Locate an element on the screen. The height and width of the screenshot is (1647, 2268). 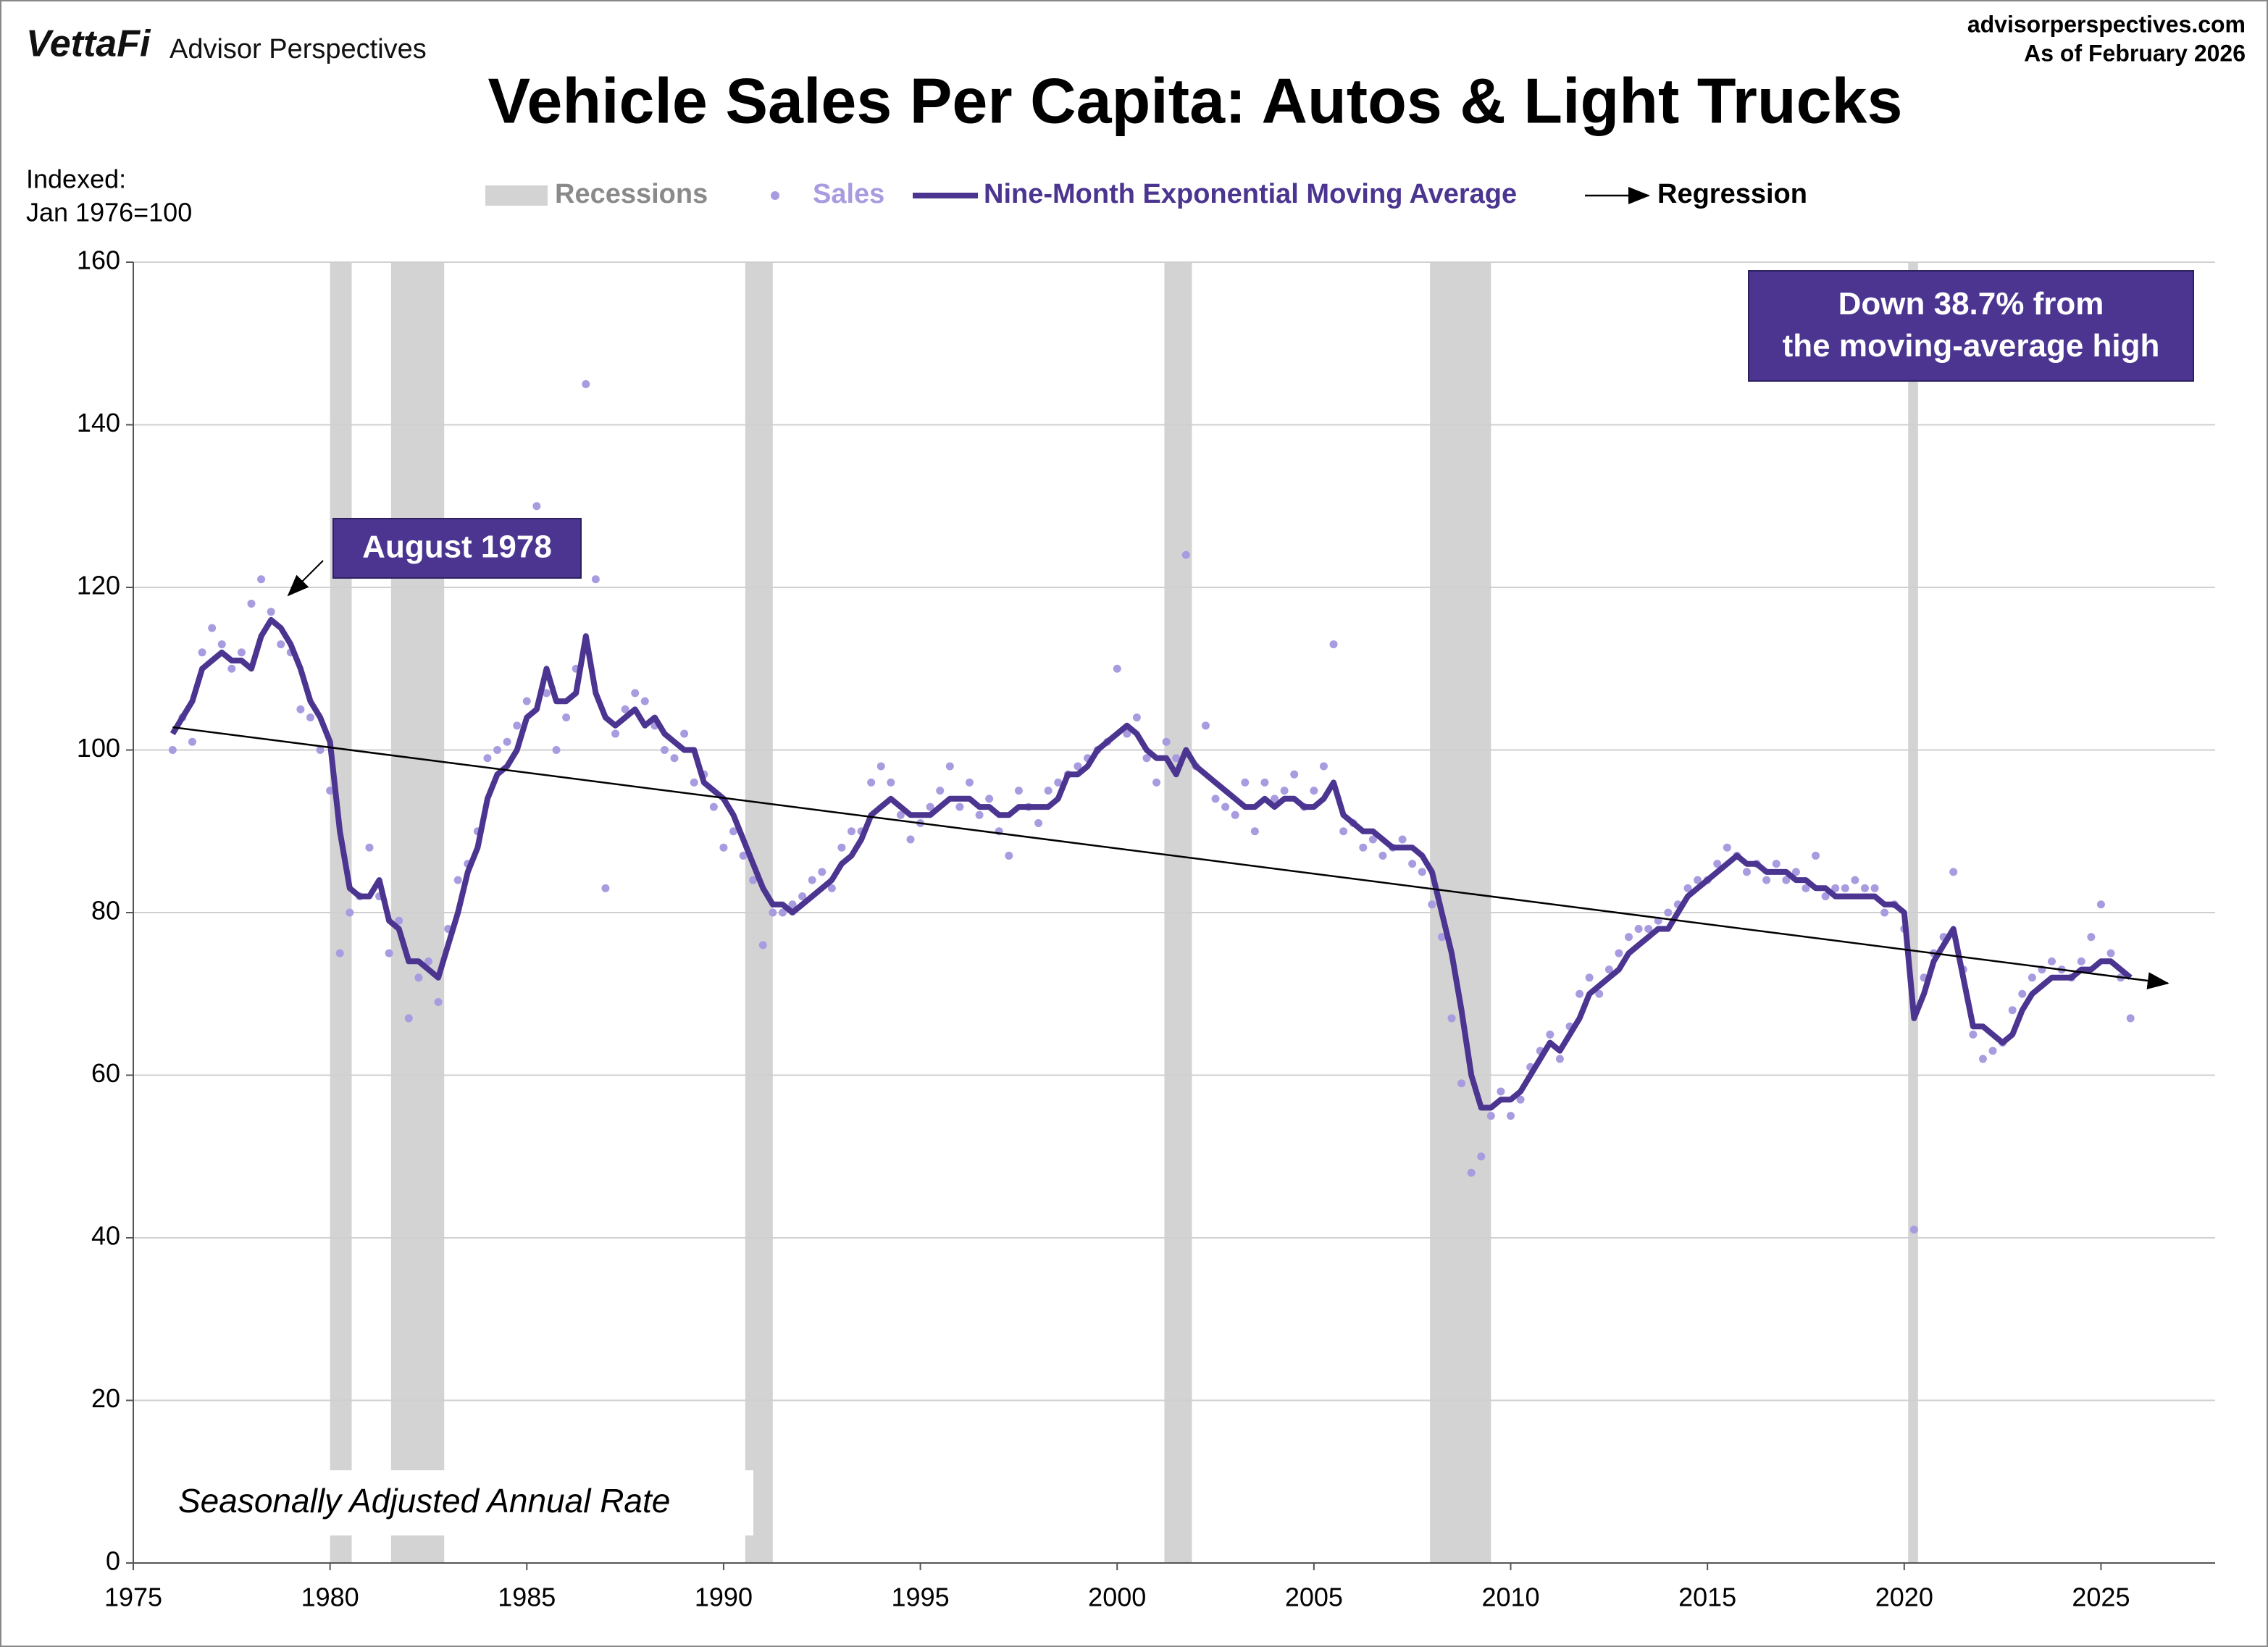
legend-label: Recessions is located at coordinates (632, 194).